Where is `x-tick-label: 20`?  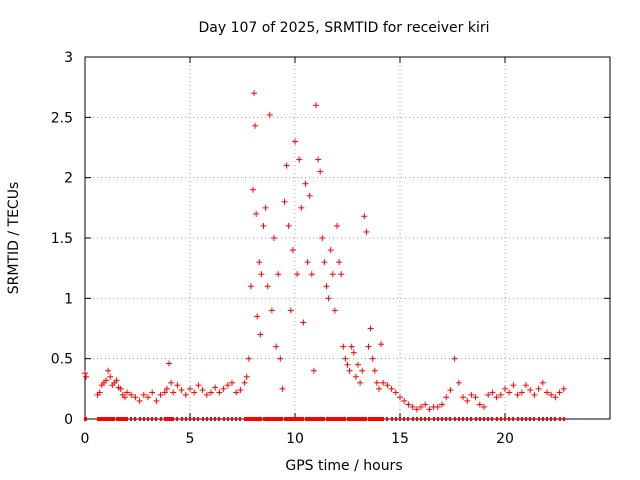 x-tick-label: 20 is located at coordinates (505, 439).